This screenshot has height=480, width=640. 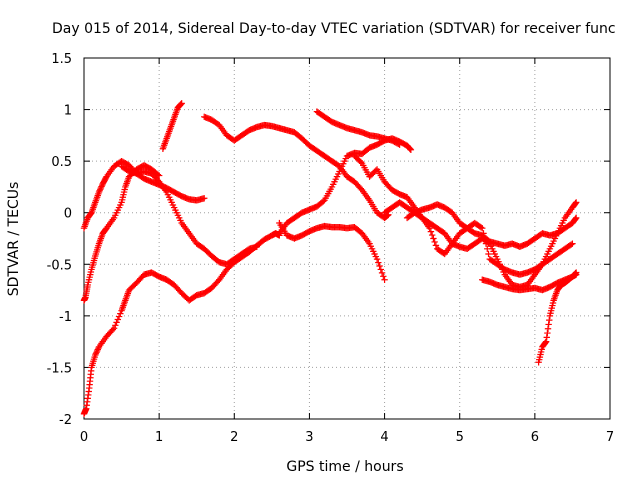 What do you see at coordinates (68, 111) in the screenshot?
I see `y-tick-label: 1` at bounding box center [68, 111].